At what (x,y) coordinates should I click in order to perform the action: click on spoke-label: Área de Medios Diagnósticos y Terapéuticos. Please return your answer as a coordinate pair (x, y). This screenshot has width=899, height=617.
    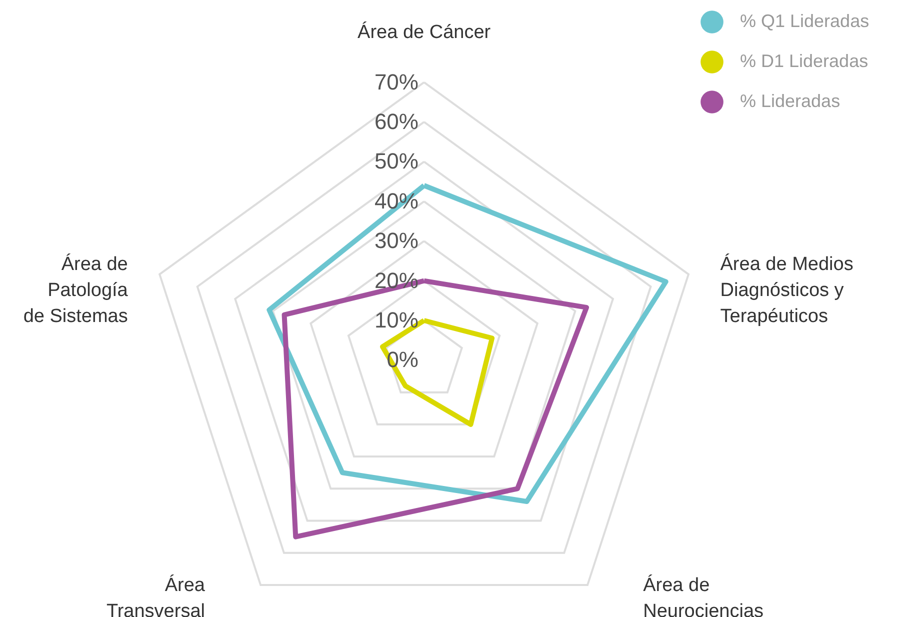
    Looking at the image, I should click on (787, 290).